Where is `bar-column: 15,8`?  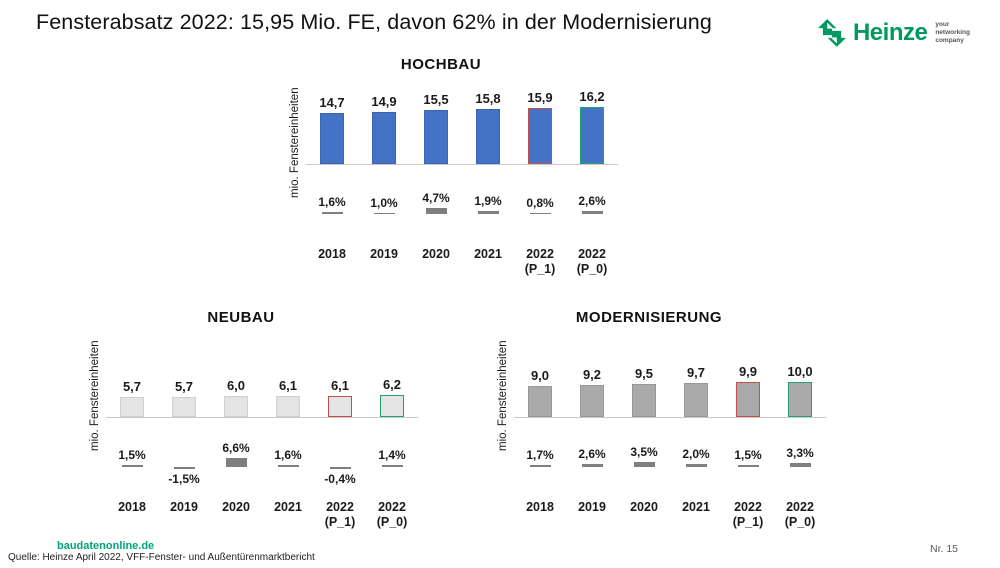
bar-column: 15,8 is located at coordinates (488, 127).